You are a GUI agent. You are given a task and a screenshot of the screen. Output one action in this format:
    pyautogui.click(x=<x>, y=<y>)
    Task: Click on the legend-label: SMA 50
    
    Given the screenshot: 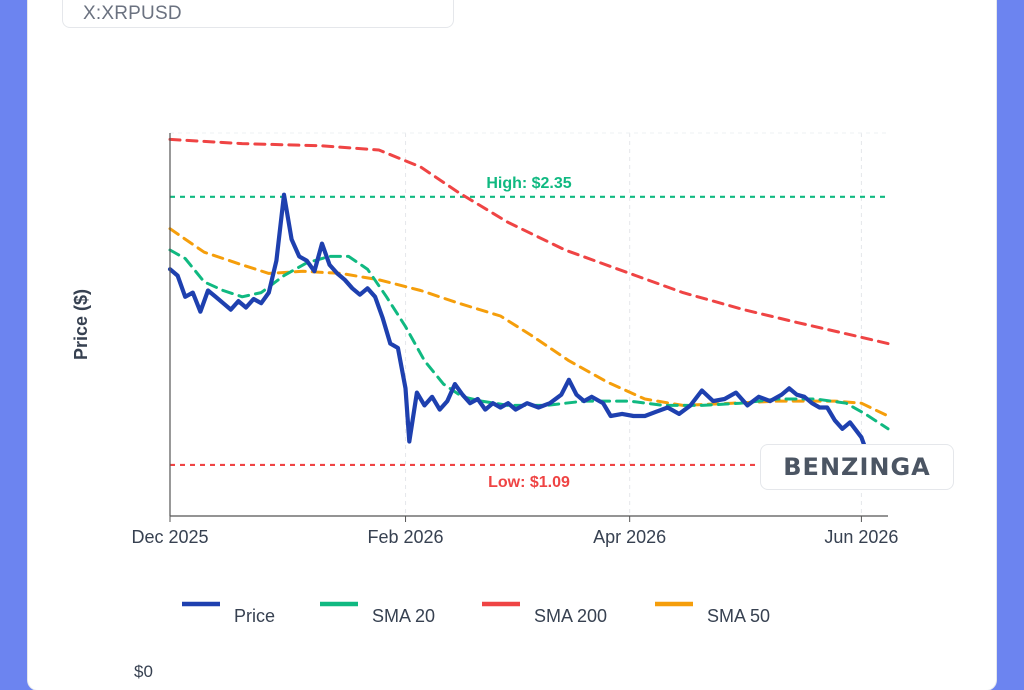 What is the action you would take?
    pyautogui.click(x=738, y=616)
    